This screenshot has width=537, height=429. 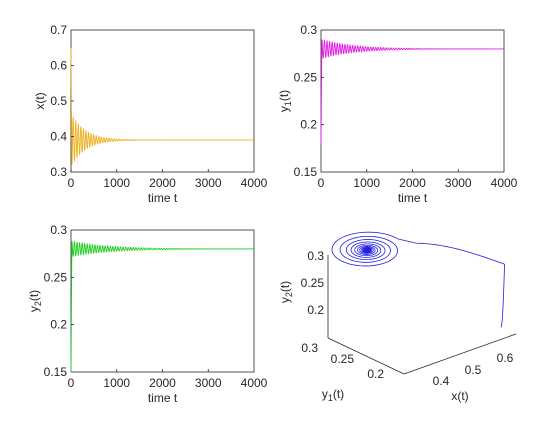 I want to click on y-axis-ticks-x: 0.3 0.4 0.5 0.6 0.7, so click(x=62, y=101).